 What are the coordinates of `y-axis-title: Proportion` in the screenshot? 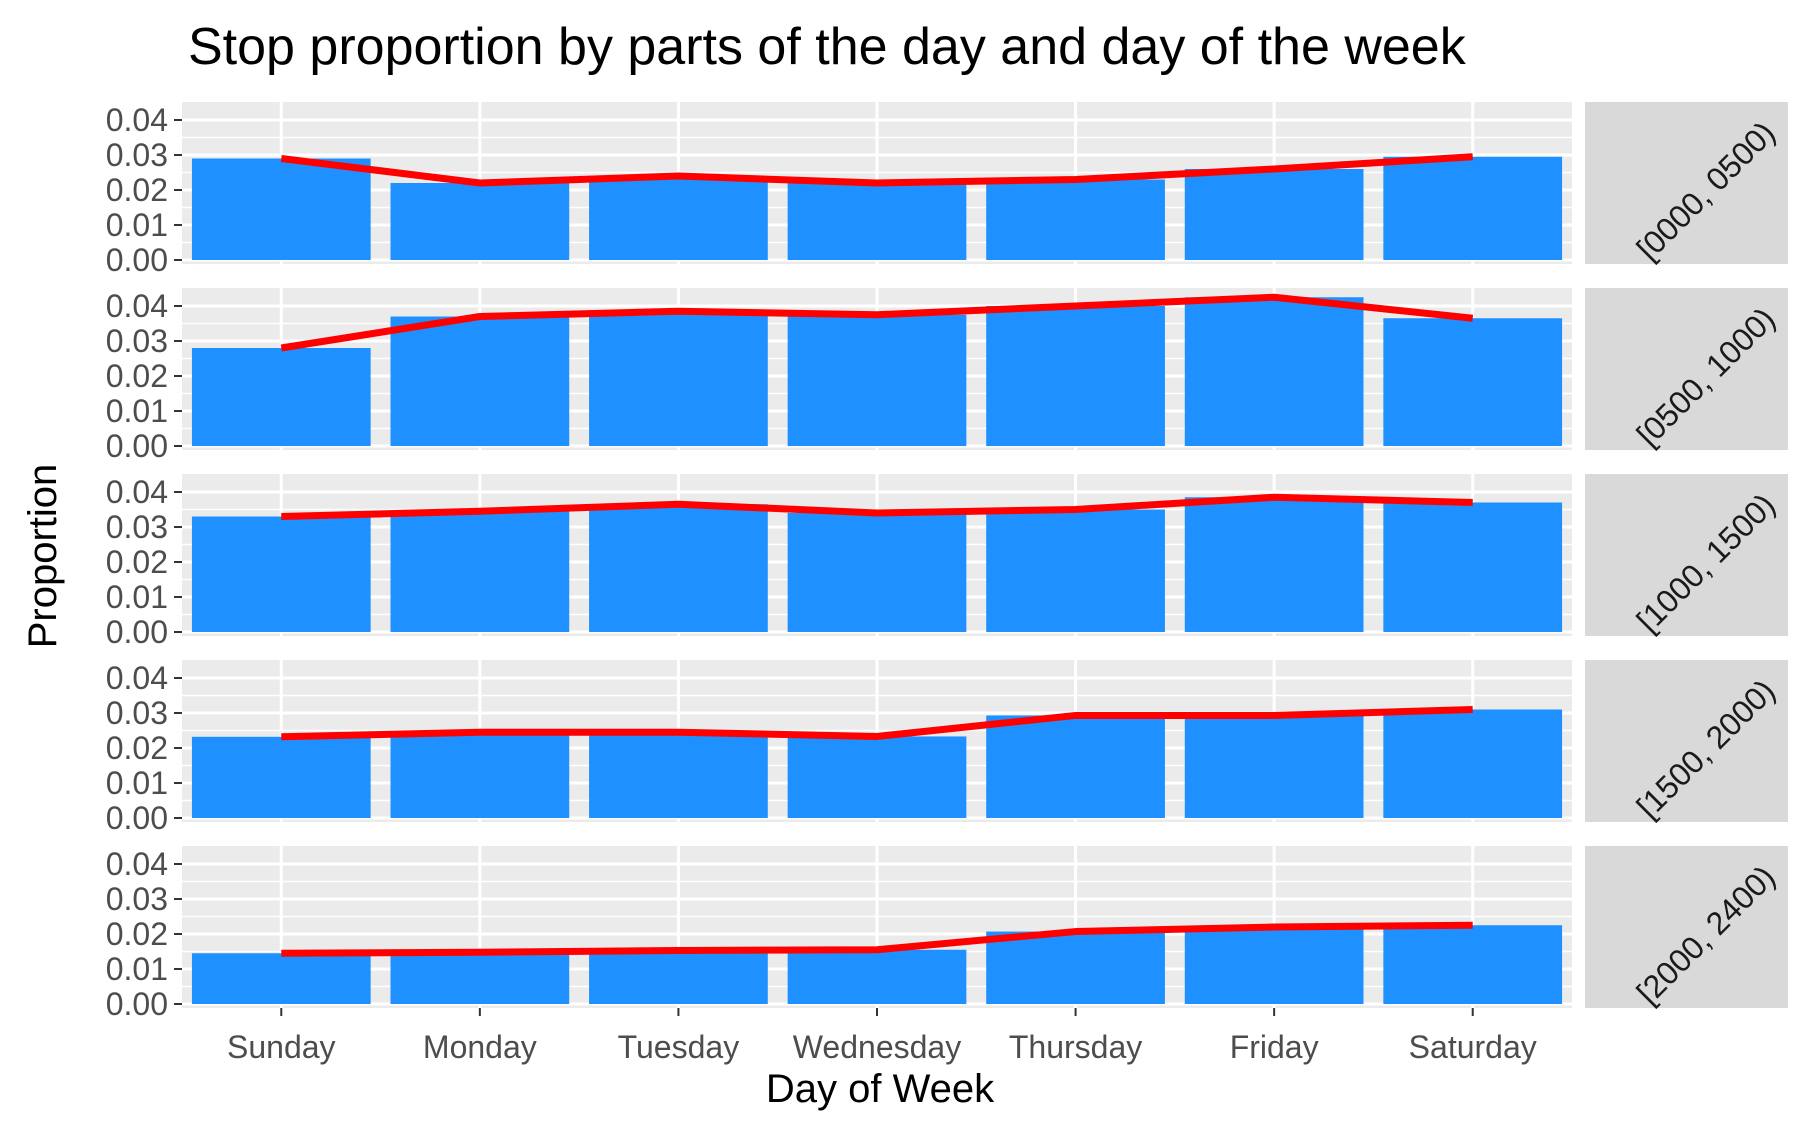 It's located at (43, 556).